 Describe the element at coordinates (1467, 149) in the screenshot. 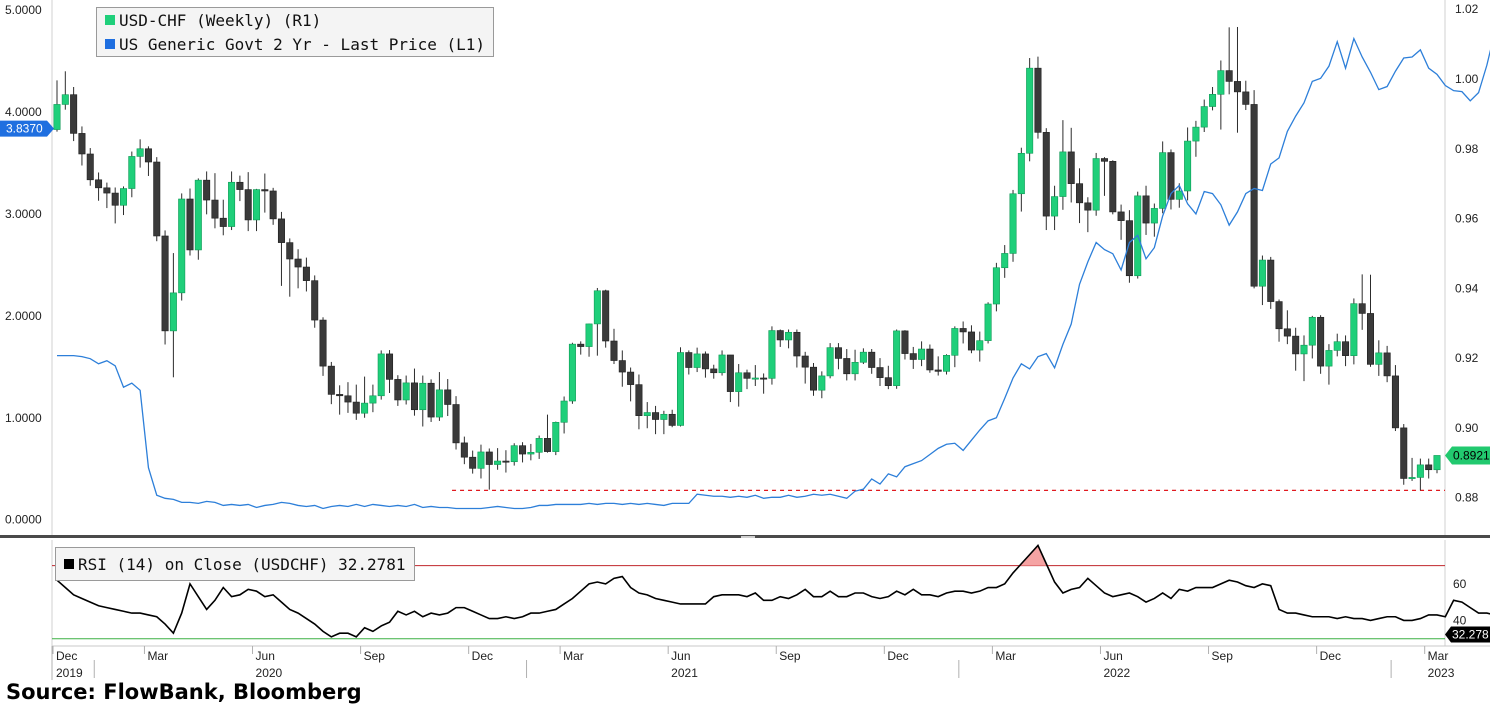

I see `right-tick-label: 0.98` at that location.